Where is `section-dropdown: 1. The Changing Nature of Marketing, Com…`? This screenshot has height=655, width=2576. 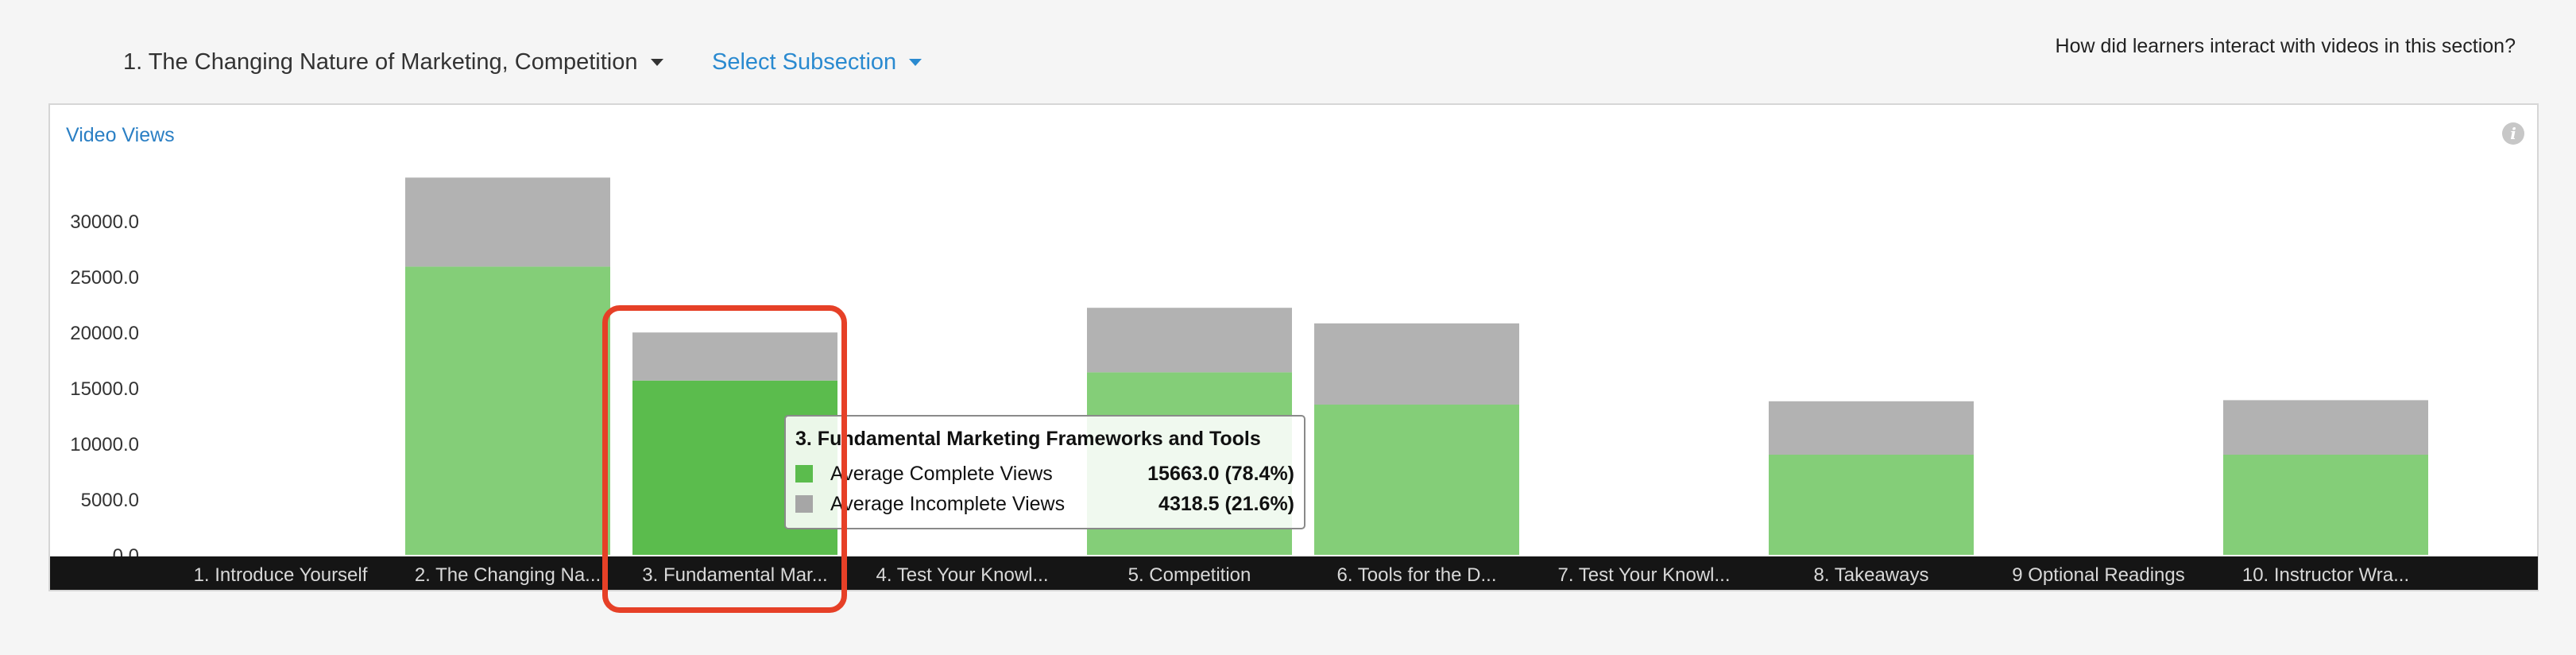 section-dropdown: 1. The Changing Nature of Marketing, Com… is located at coordinates (393, 62).